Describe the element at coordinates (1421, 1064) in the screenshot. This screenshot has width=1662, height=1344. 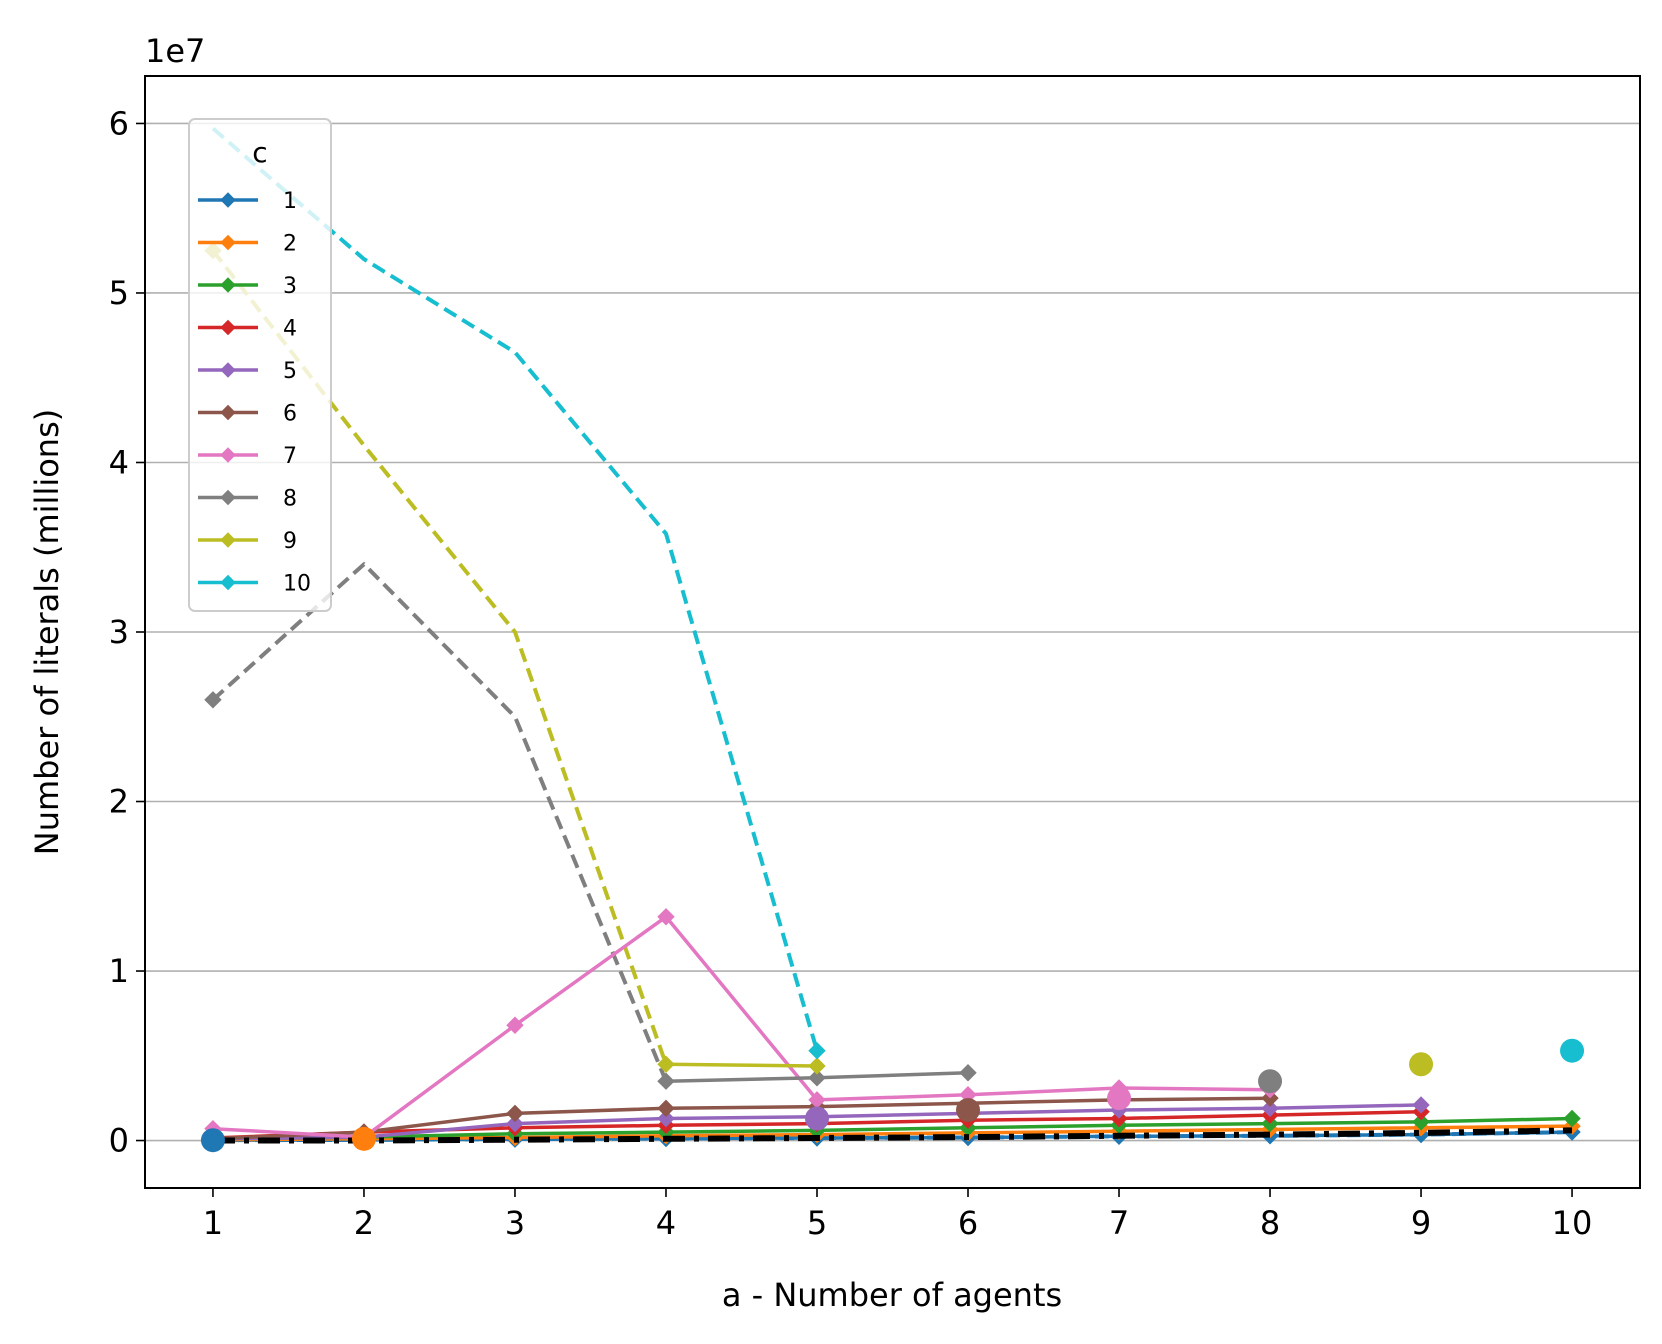
I see `series-9-highlight-marker` at that location.